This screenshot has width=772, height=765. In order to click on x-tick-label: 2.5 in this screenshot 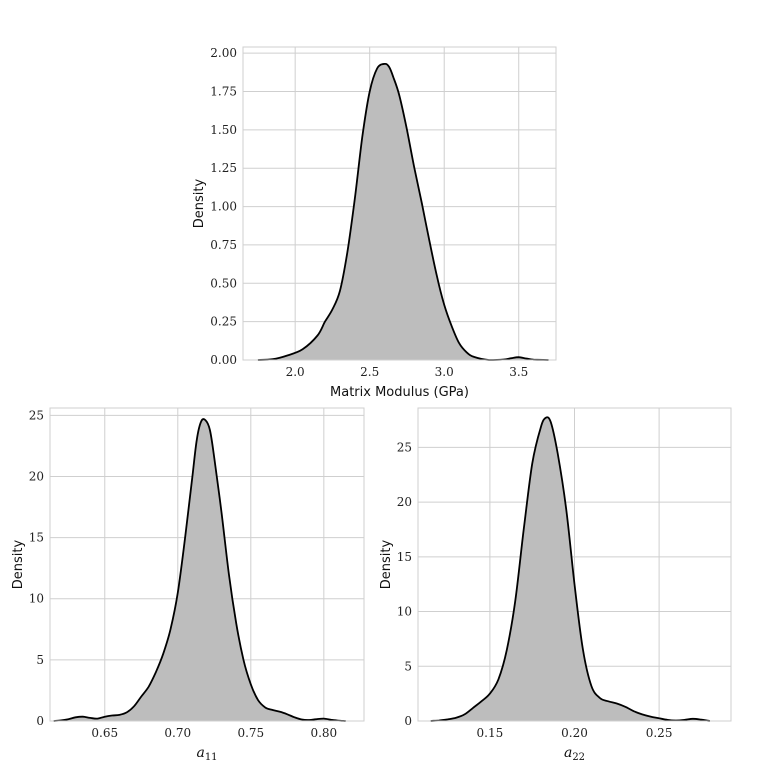, I will do `click(369, 372)`.